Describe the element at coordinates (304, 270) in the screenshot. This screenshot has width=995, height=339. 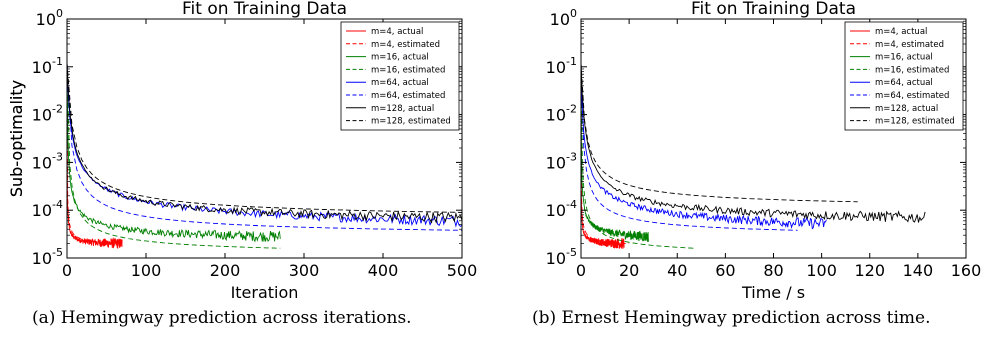
I see `x-tick-label: 300` at that location.